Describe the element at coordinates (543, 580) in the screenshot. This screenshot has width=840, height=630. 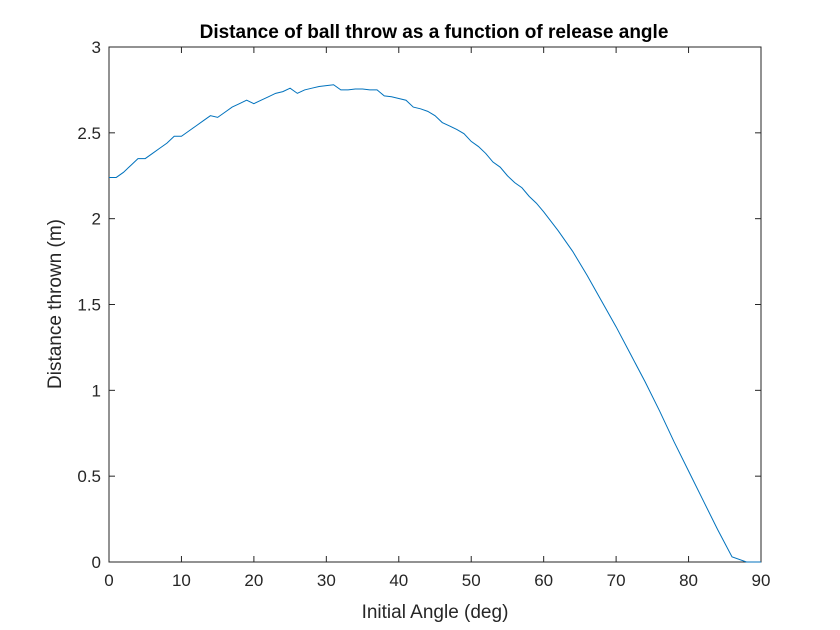
I see `x-tick-label: 60` at that location.